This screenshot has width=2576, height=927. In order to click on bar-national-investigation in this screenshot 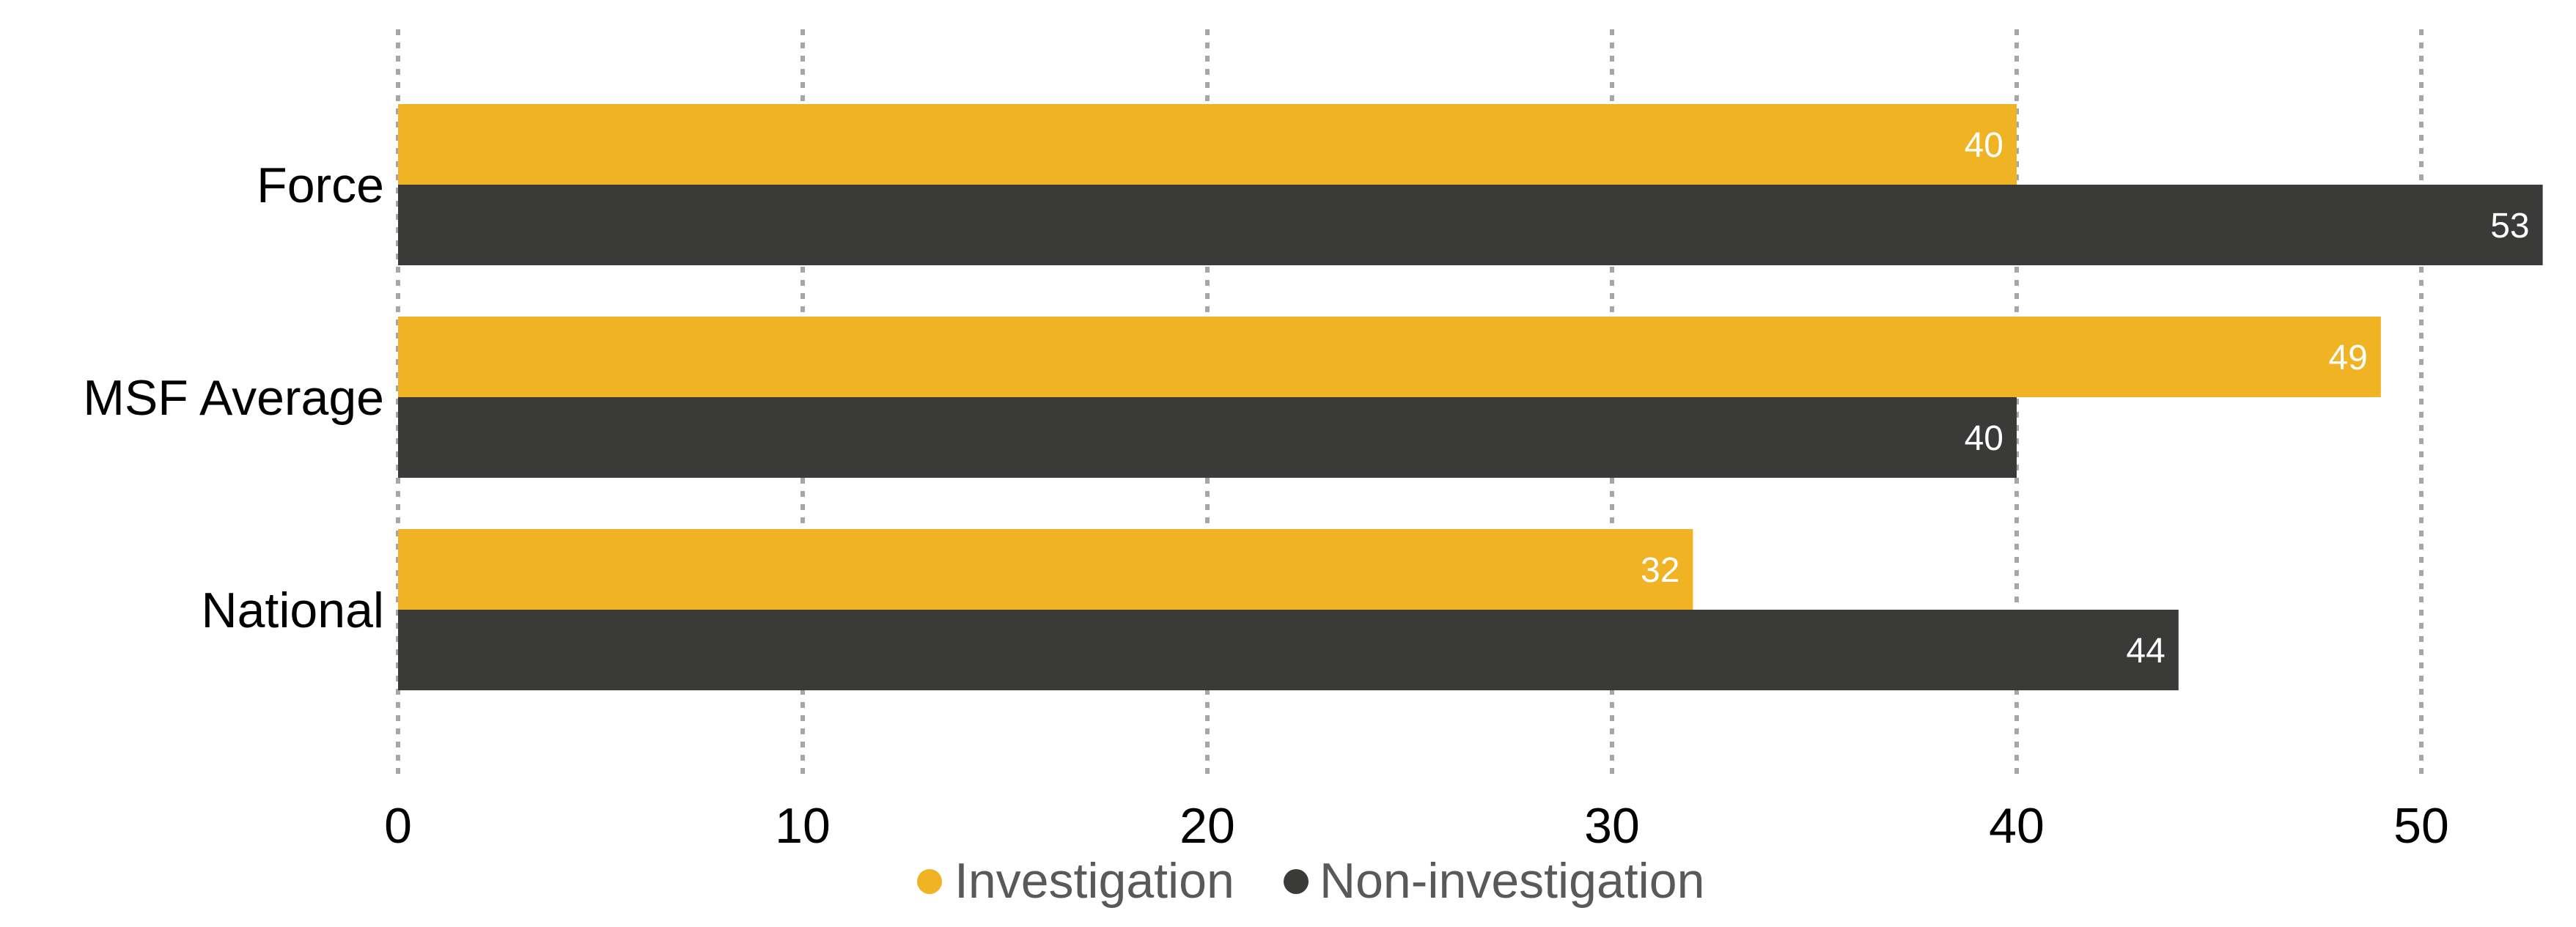, I will do `click(1045, 569)`.